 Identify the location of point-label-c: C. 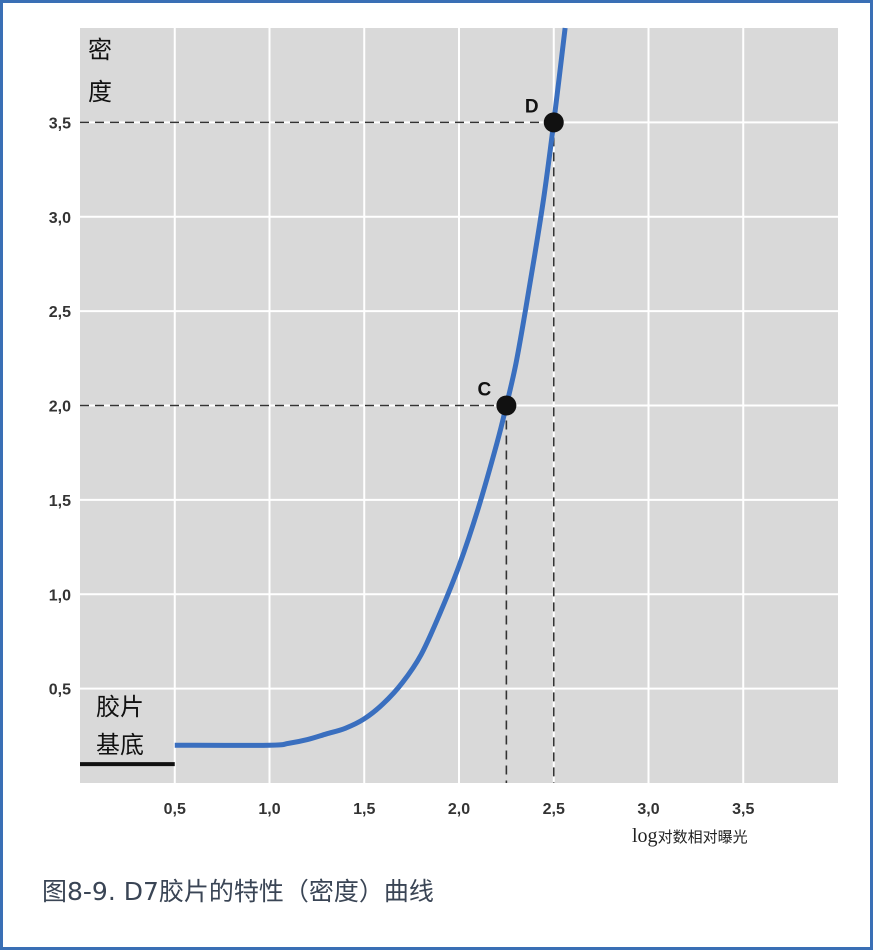
(485, 390).